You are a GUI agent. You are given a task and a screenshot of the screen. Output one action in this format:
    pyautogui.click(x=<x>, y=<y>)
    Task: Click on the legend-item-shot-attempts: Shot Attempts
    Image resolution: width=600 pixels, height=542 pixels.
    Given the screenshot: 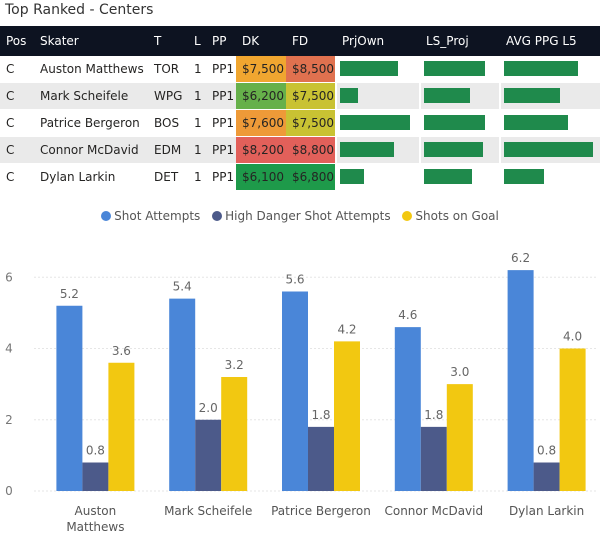 What is the action you would take?
    pyautogui.click(x=150, y=216)
    